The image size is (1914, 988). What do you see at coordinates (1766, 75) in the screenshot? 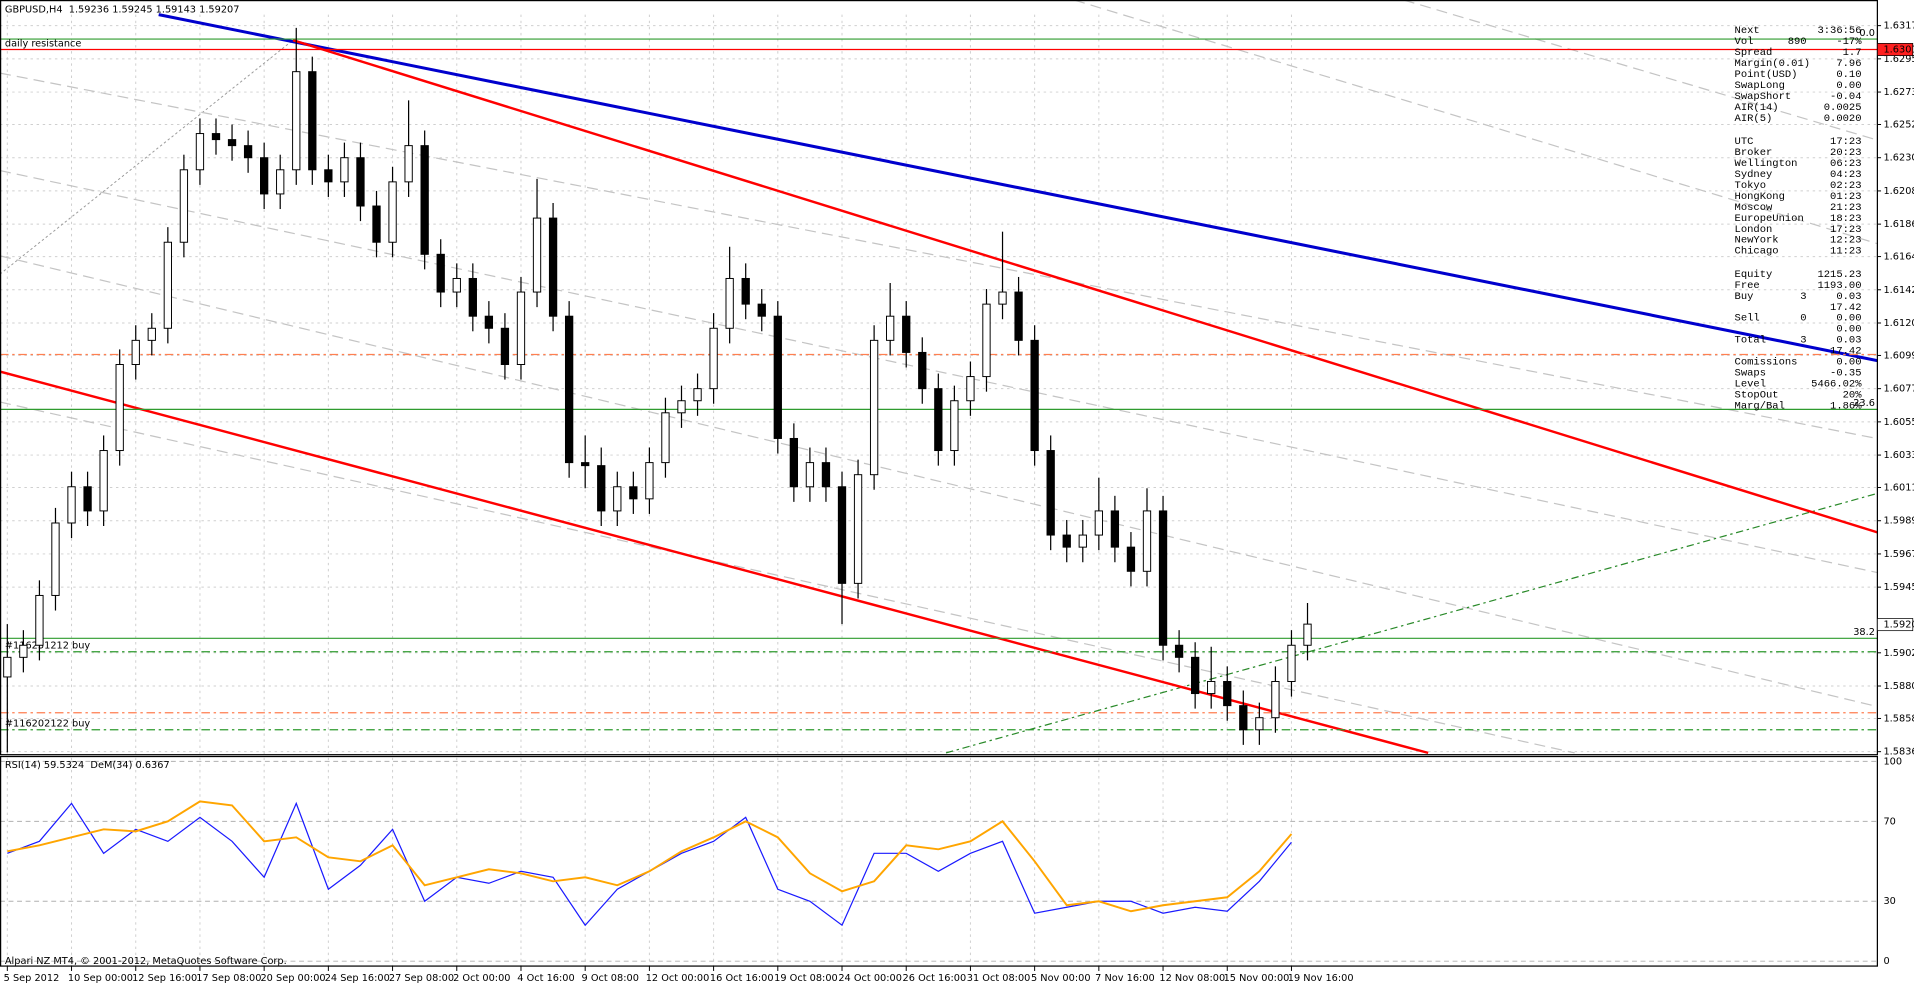
I see `info-label: Point(USD)` at bounding box center [1766, 75].